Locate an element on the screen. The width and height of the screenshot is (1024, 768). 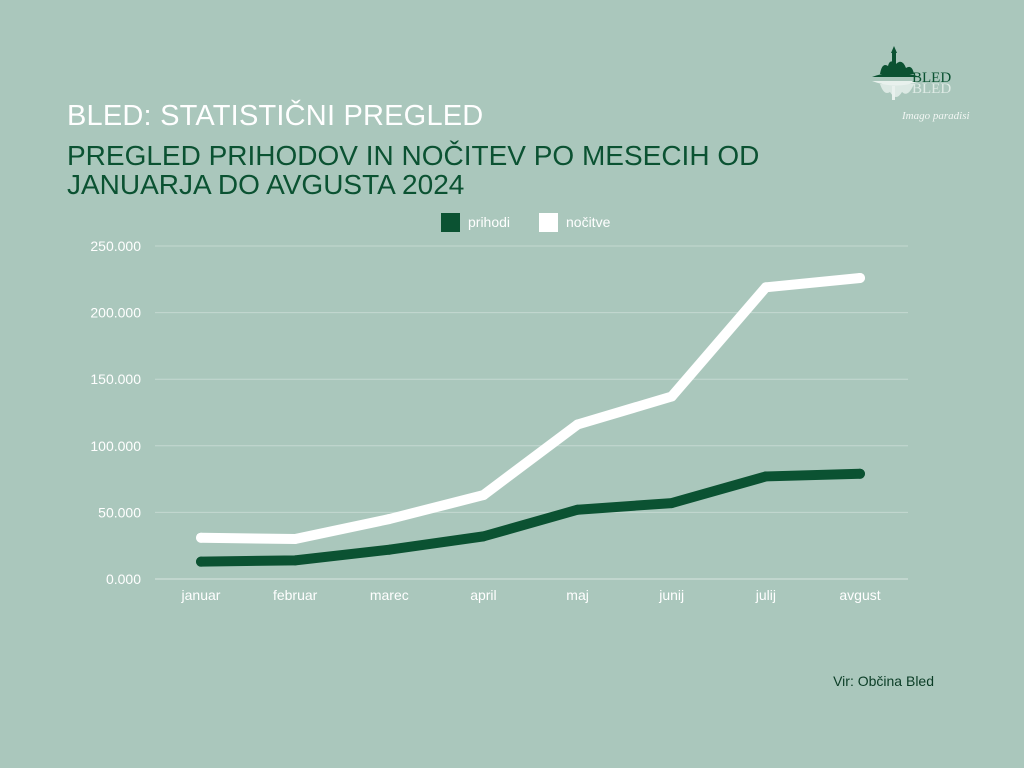
series-line-prihodi is located at coordinates (530, 517).